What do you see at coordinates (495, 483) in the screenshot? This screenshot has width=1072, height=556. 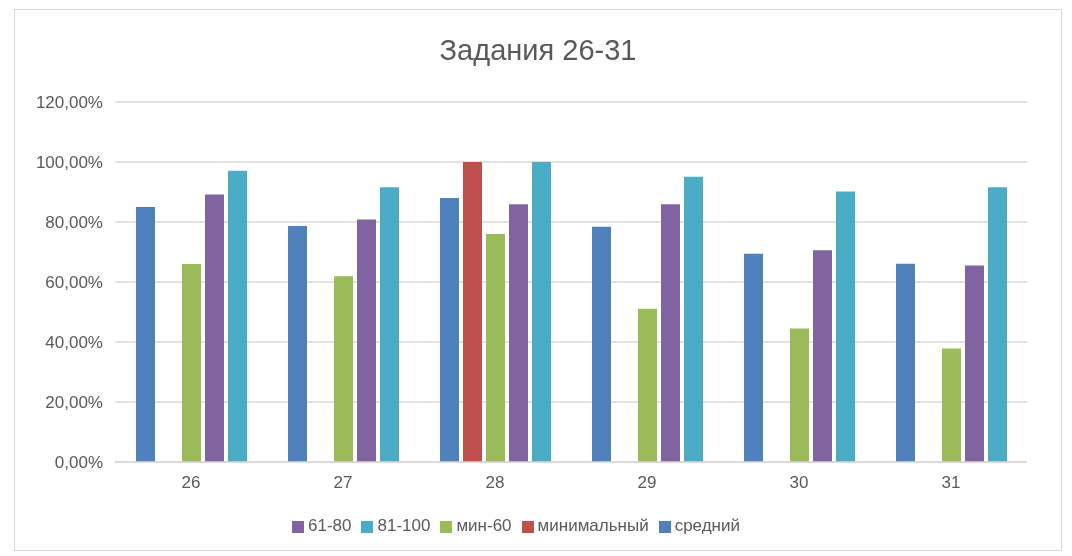 I see `x-tick-label: 28` at bounding box center [495, 483].